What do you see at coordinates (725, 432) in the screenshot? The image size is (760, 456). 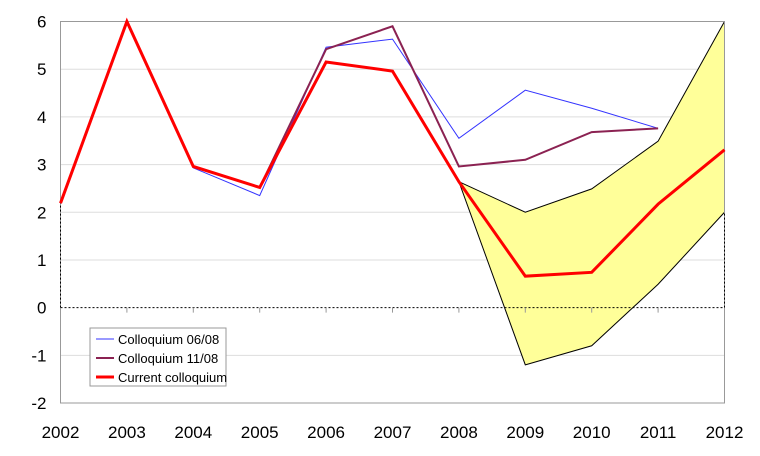 I see `x-tick-label: 2012` at bounding box center [725, 432].